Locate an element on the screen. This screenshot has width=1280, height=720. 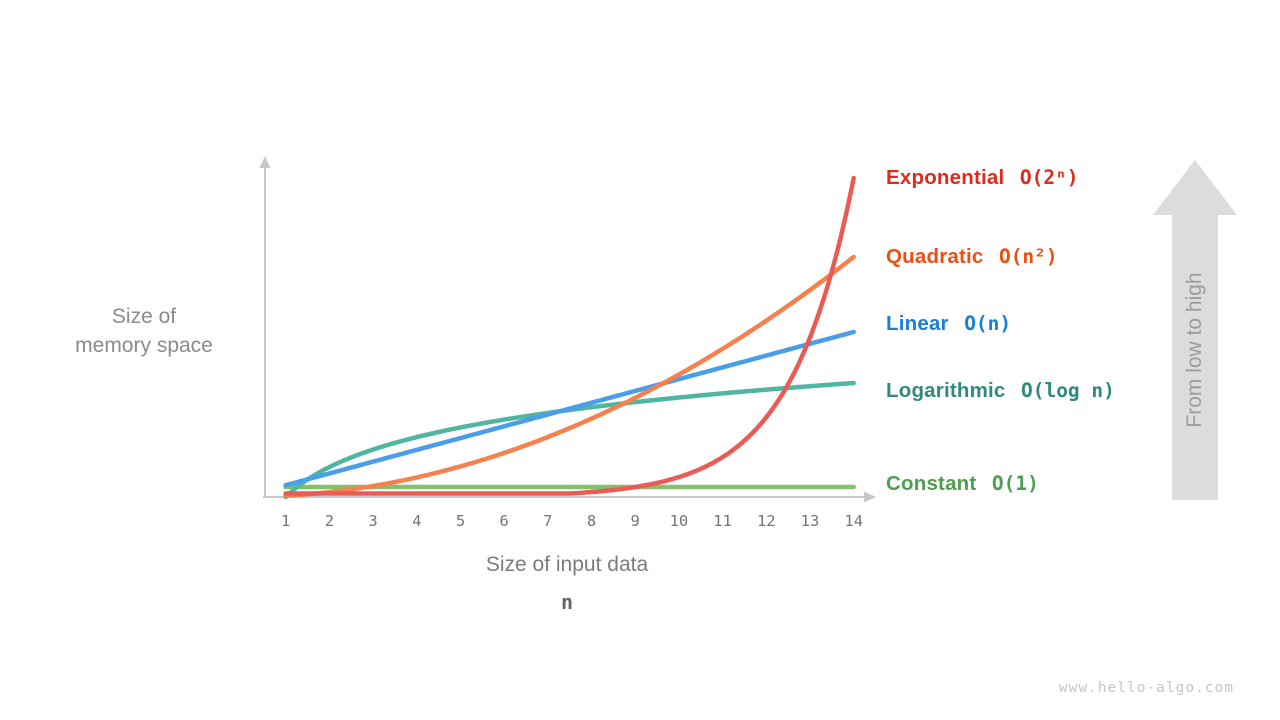
from-low-to-high-arrow is located at coordinates (1195, 330).